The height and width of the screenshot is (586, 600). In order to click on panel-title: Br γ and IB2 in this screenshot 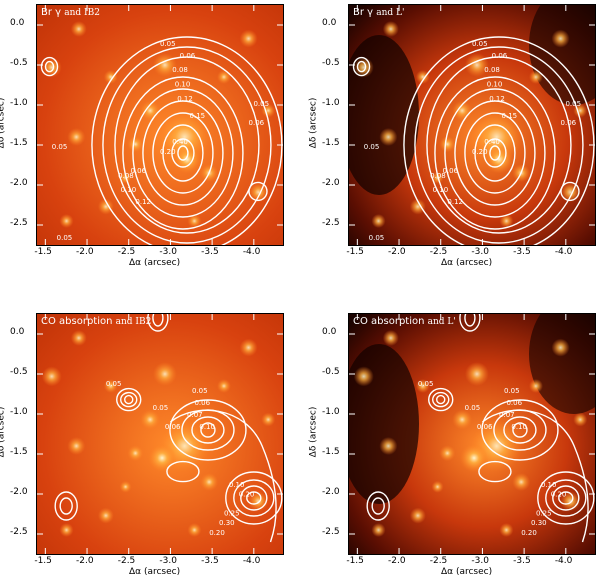, I will do `click(70, 12)`.